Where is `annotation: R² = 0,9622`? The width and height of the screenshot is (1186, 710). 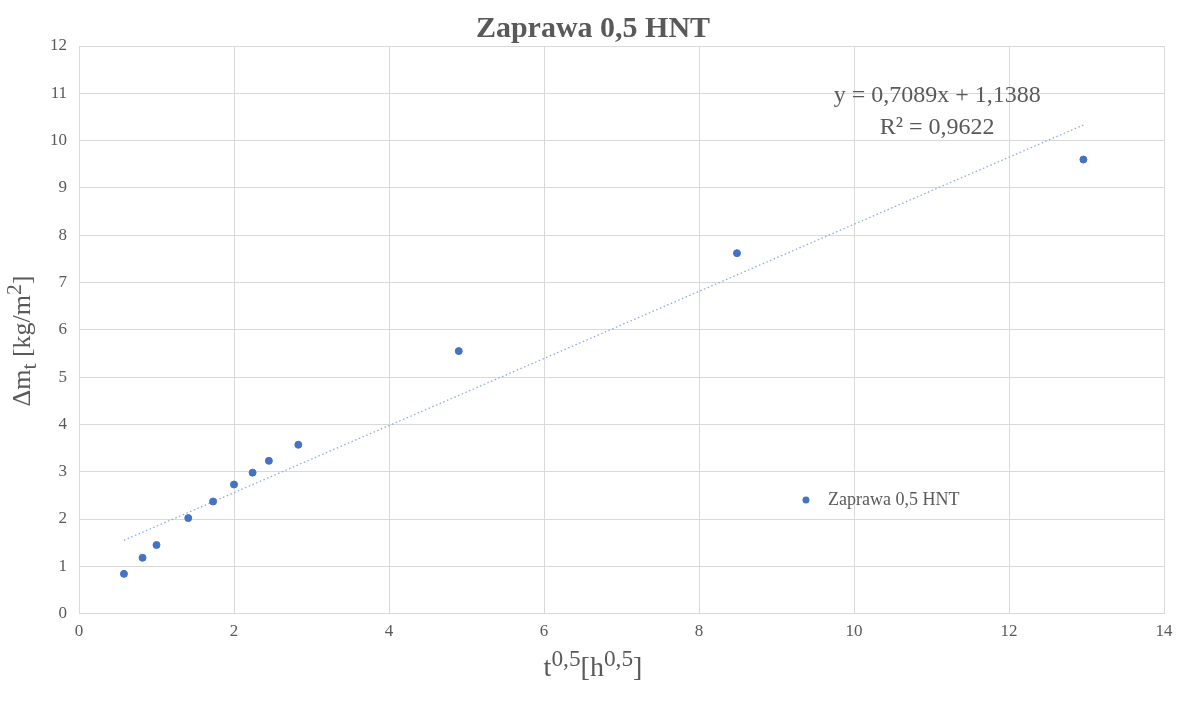
annotation: R² = 0,9622 is located at coordinates (937, 126).